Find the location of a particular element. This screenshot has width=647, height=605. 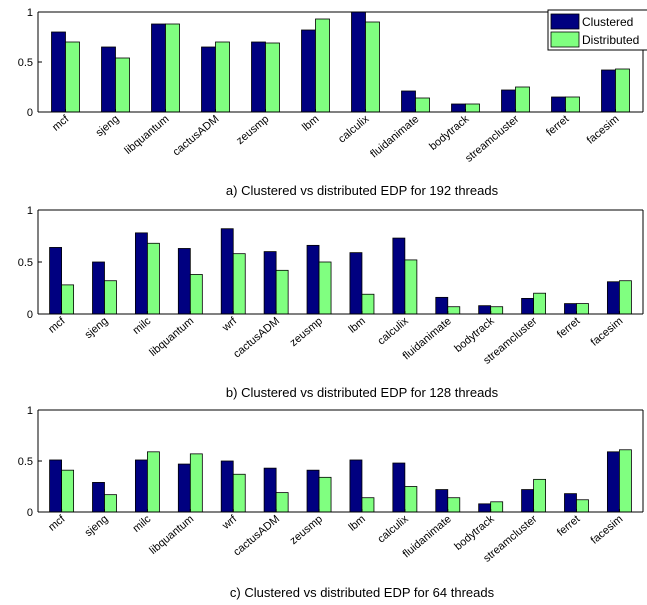

bar-clustered-wrf is located at coordinates (227, 271).